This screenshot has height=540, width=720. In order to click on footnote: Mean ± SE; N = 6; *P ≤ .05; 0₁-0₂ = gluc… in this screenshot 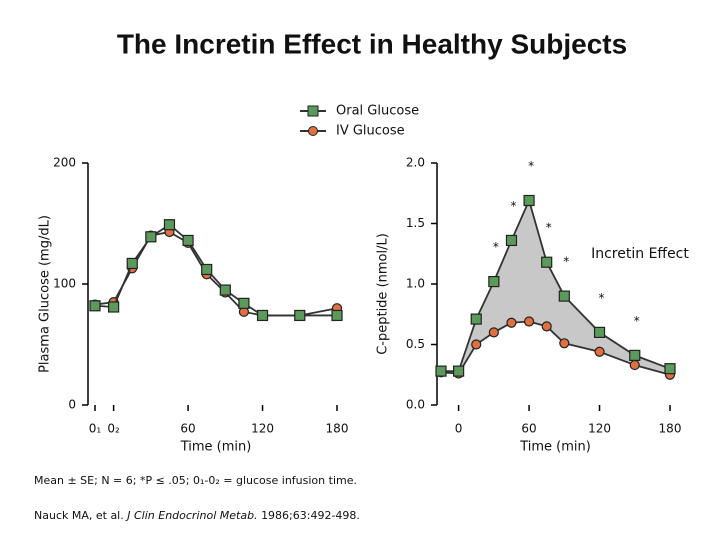, I will do `click(195, 480)`.